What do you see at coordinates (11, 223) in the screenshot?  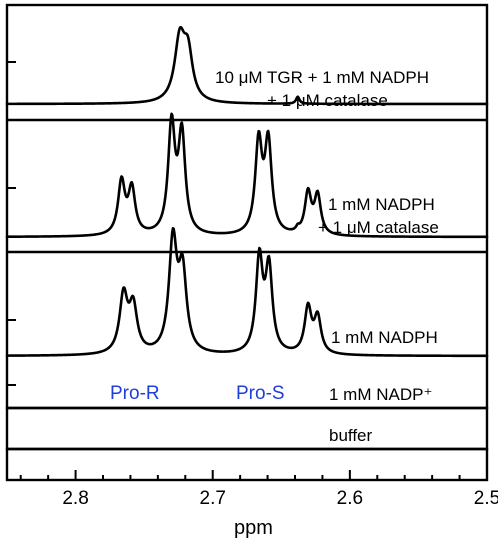 I see `y-ticks` at bounding box center [11, 223].